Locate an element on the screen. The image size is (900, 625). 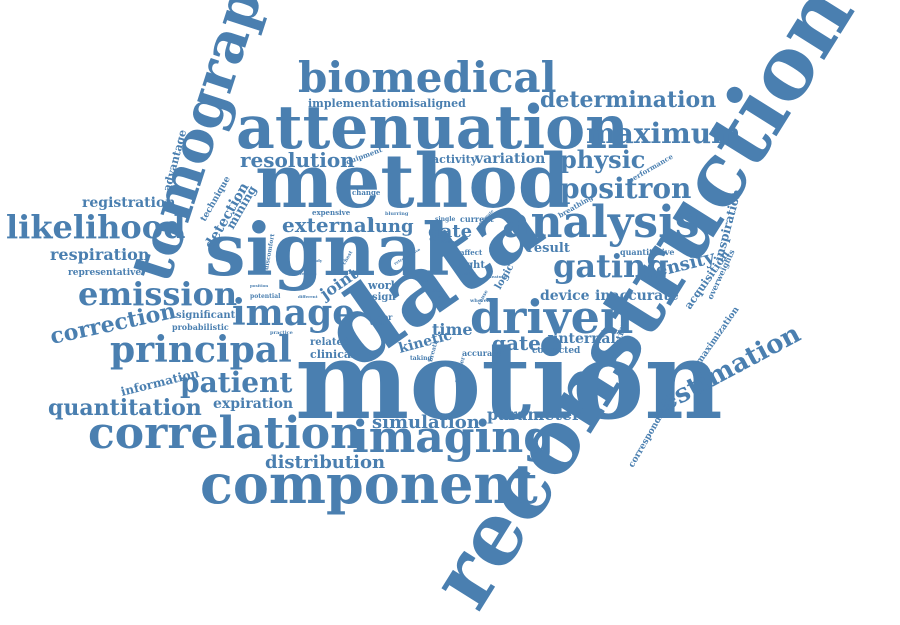
word-flight: flight is located at coordinates (470, 265).